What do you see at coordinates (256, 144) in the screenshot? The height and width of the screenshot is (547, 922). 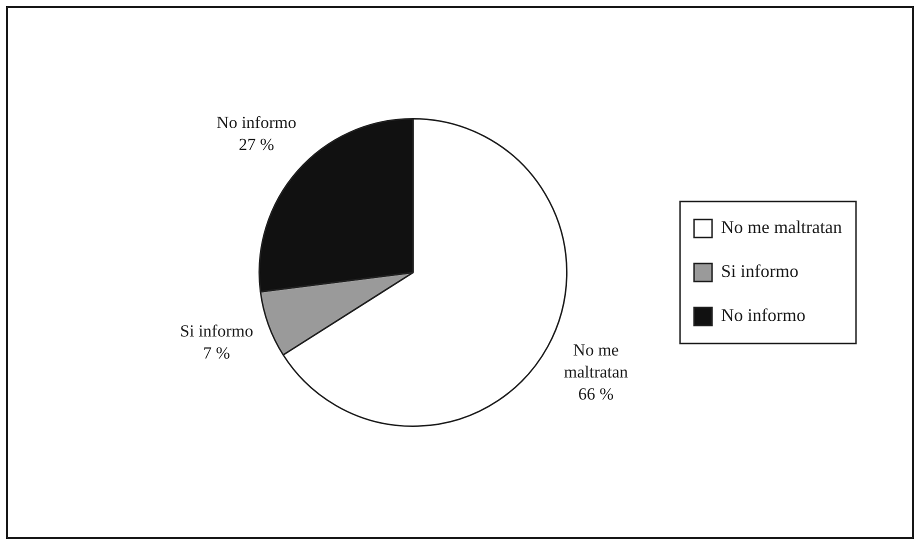 I see `data-label: 27 %` at bounding box center [256, 144].